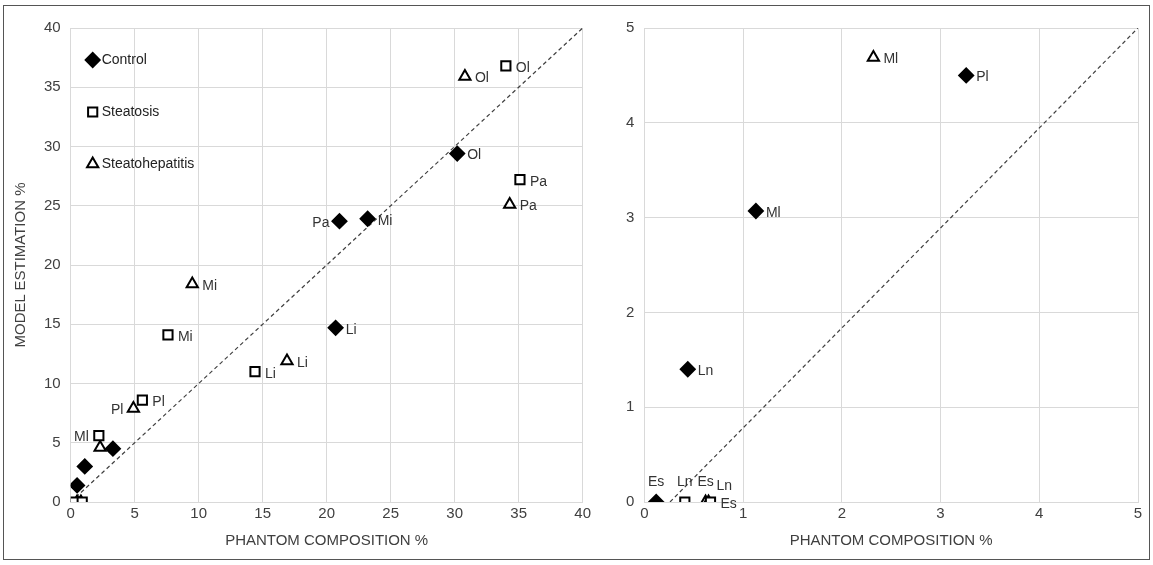  What do you see at coordinates (52, 145) in the screenshot?
I see `y-tick-label: 30` at bounding box center [52, 145].